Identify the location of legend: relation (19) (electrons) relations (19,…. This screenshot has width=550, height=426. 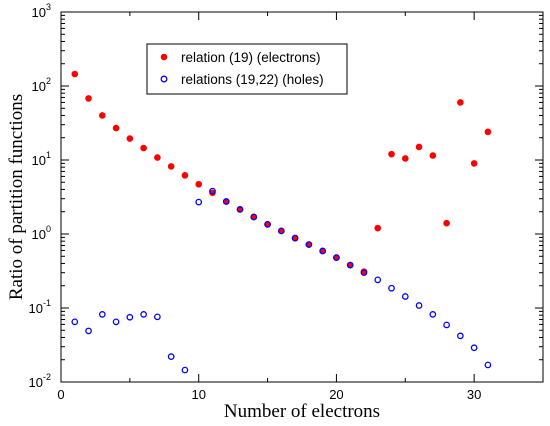
(247, 69).